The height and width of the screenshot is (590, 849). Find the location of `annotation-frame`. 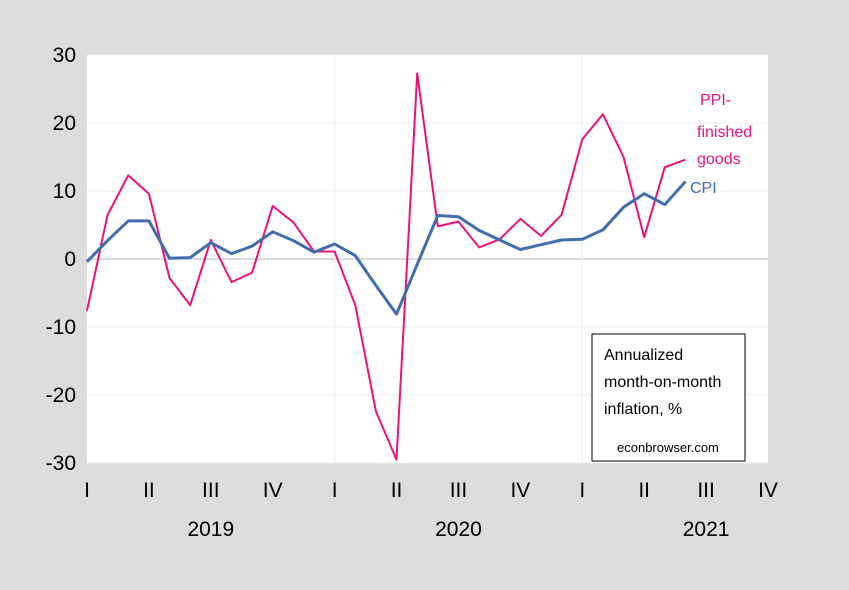

annotation-frame is located at coordinates (668, 397).